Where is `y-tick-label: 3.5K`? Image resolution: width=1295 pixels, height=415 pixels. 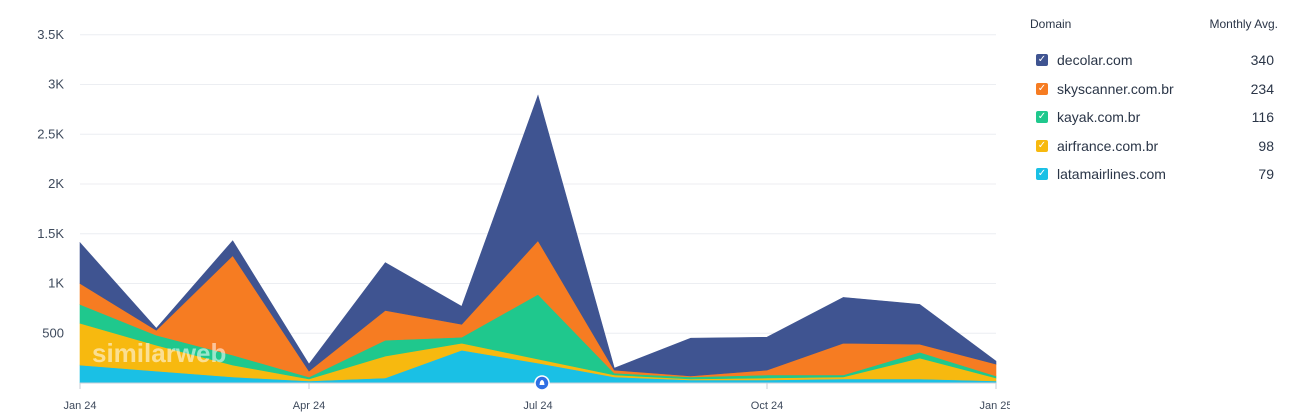 y-tick-label: 3.5K is located at coordinates (50, 34).